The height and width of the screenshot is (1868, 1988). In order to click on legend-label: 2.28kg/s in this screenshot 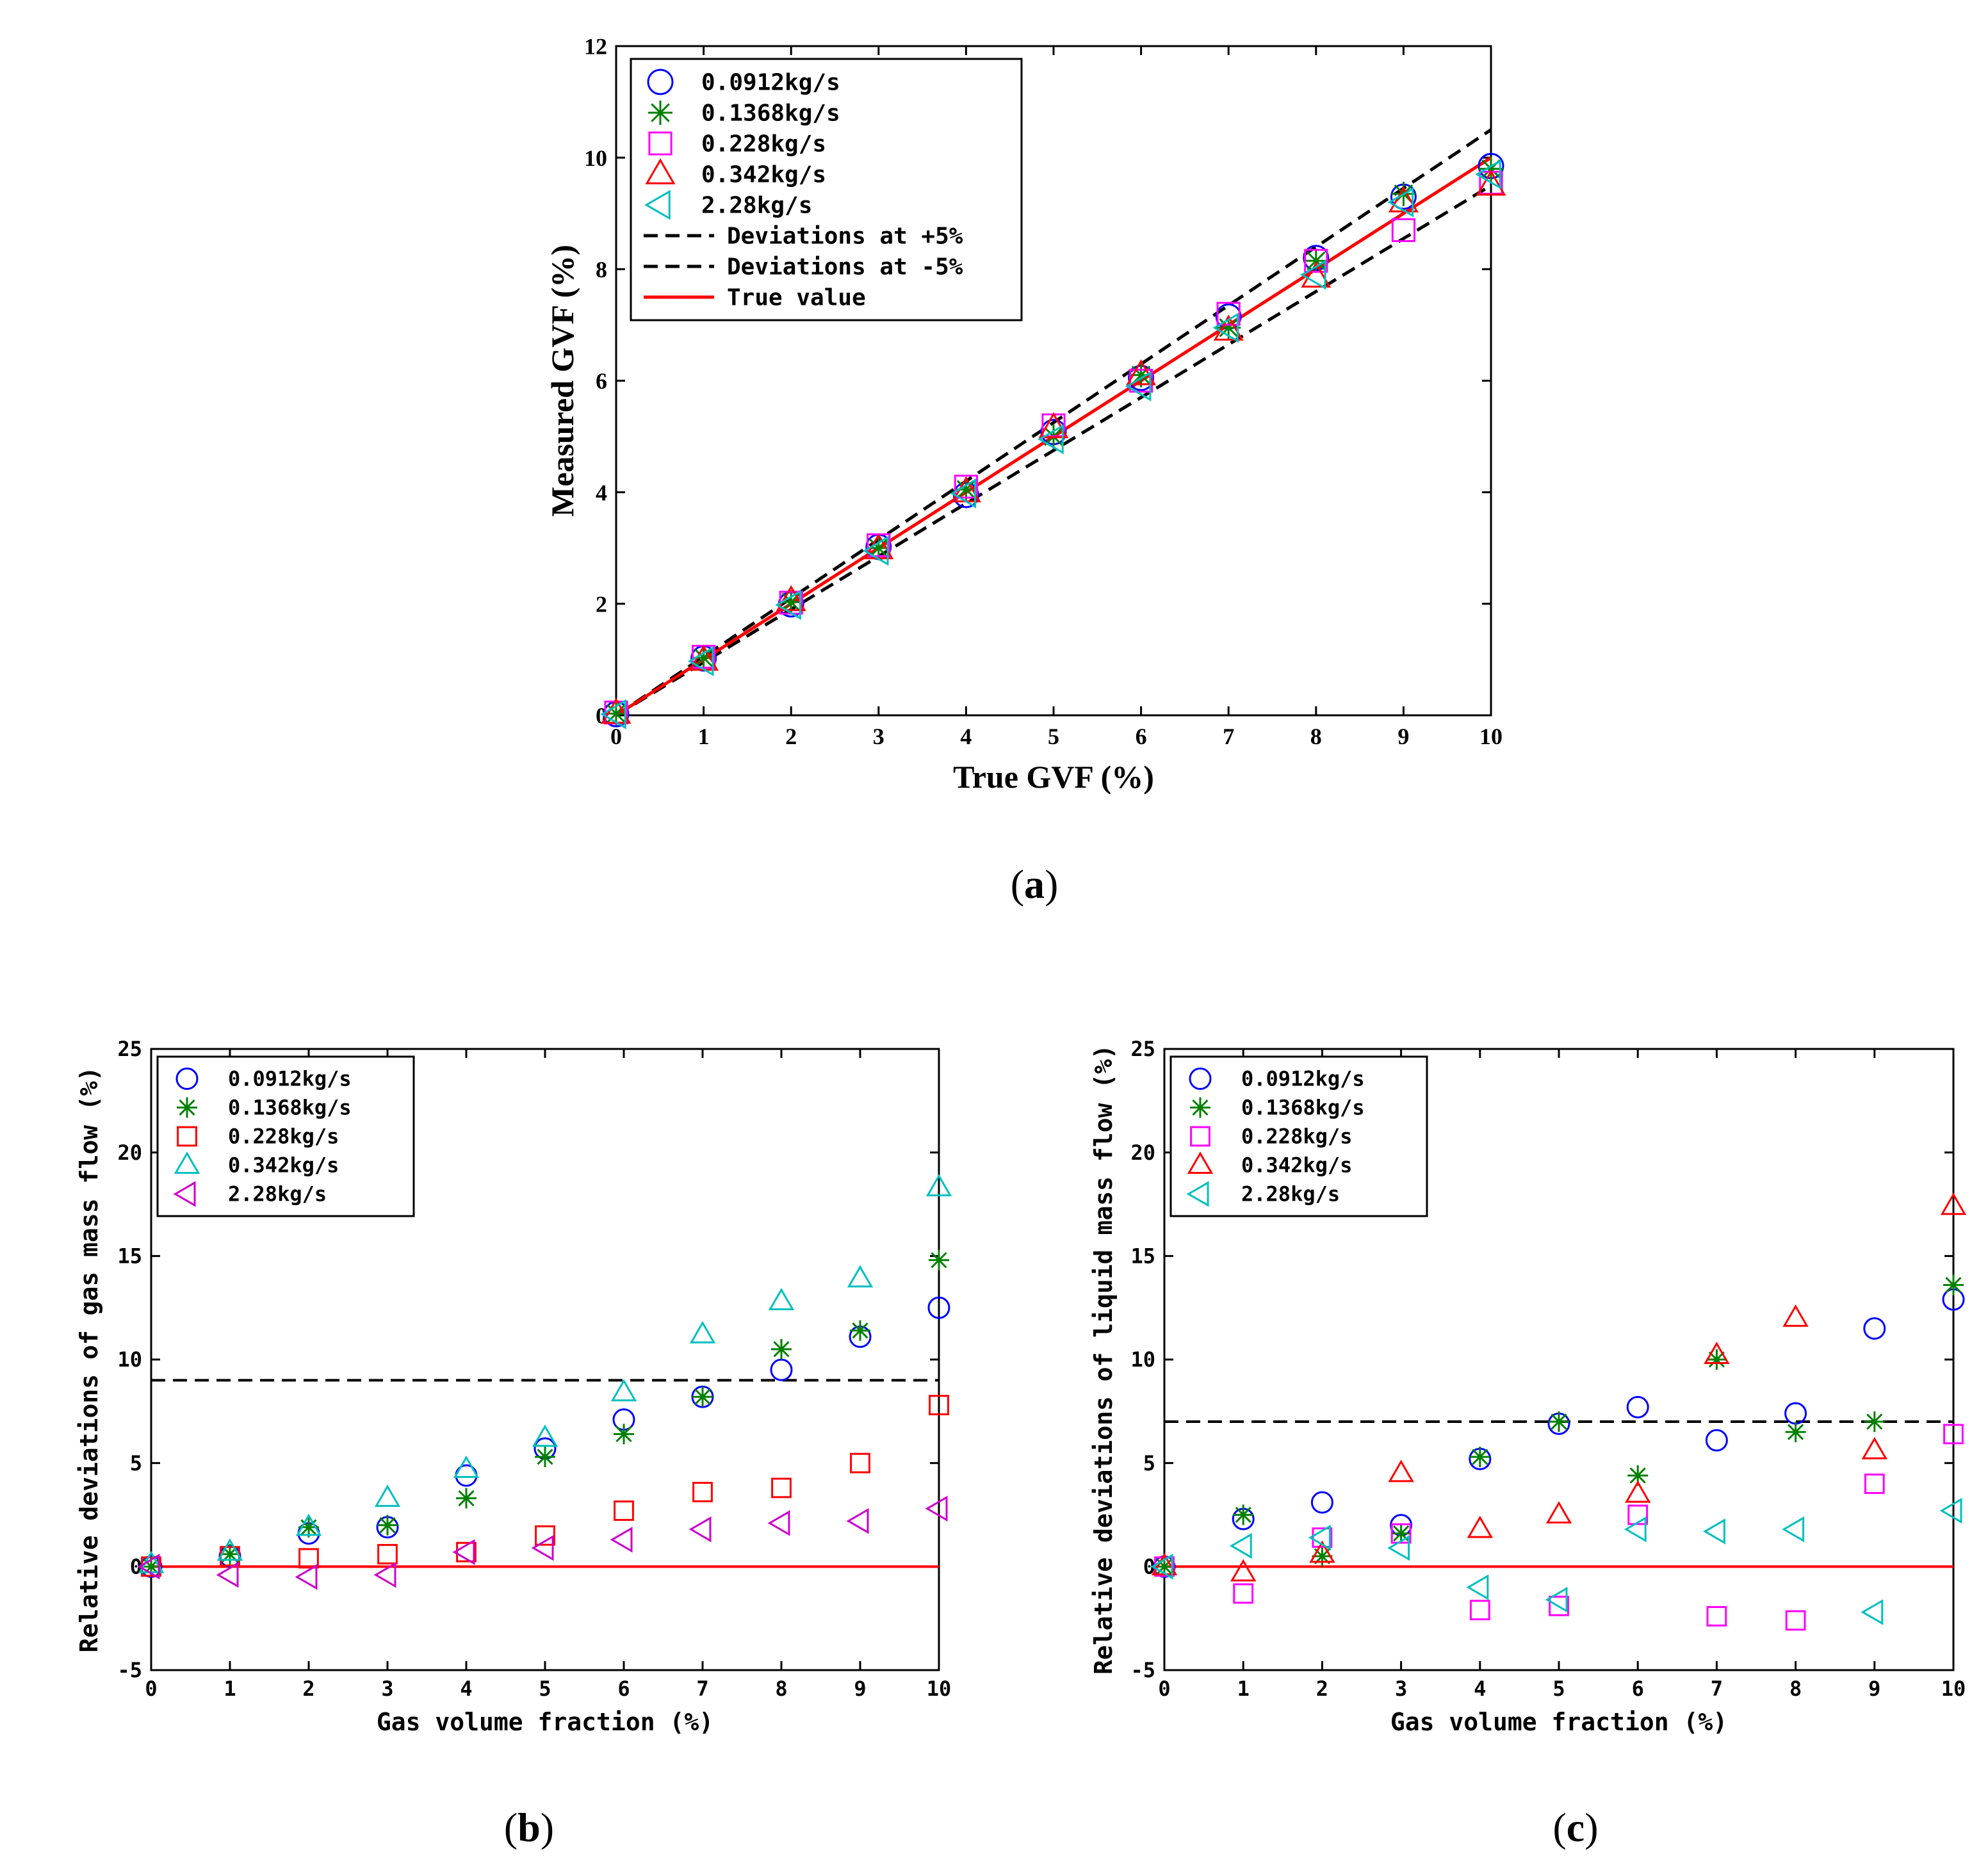, I will do `click(1290, 1194)`.